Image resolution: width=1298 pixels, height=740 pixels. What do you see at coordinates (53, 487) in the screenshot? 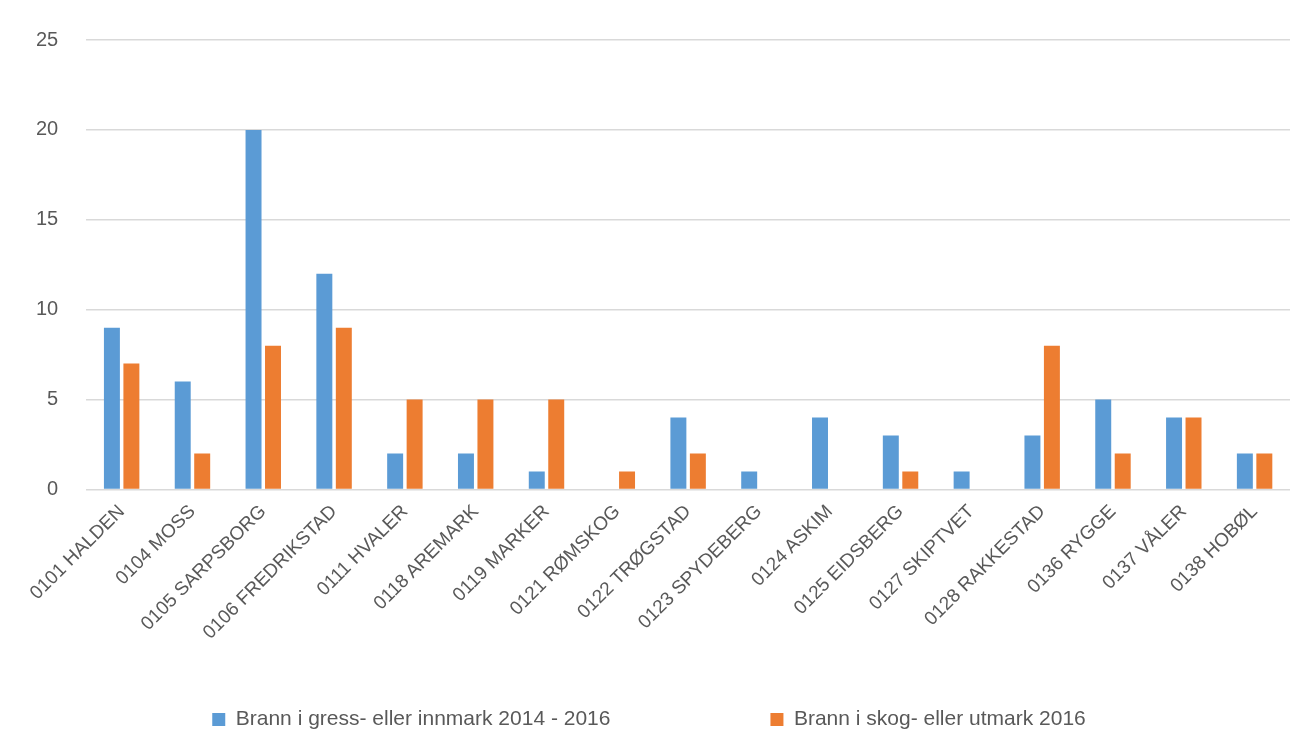
I see `y-tick-label: 0` at bounding box center [53, 487].